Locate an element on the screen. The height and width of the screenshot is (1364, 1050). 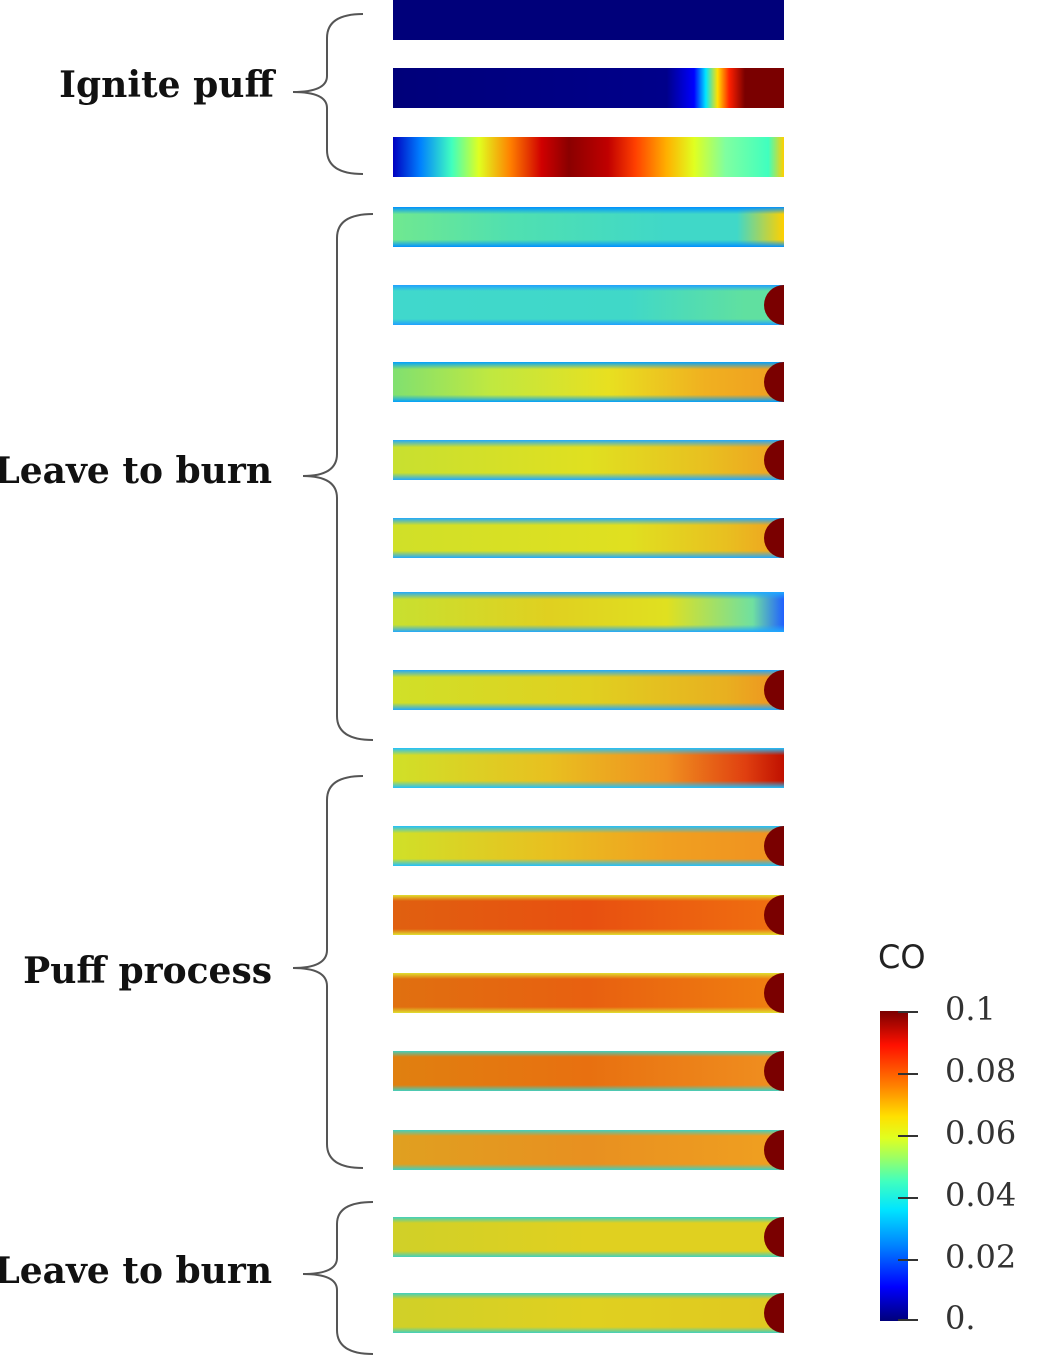
group-label-leave-to-burn: Leave to burn is located at coordinates (136, 471).